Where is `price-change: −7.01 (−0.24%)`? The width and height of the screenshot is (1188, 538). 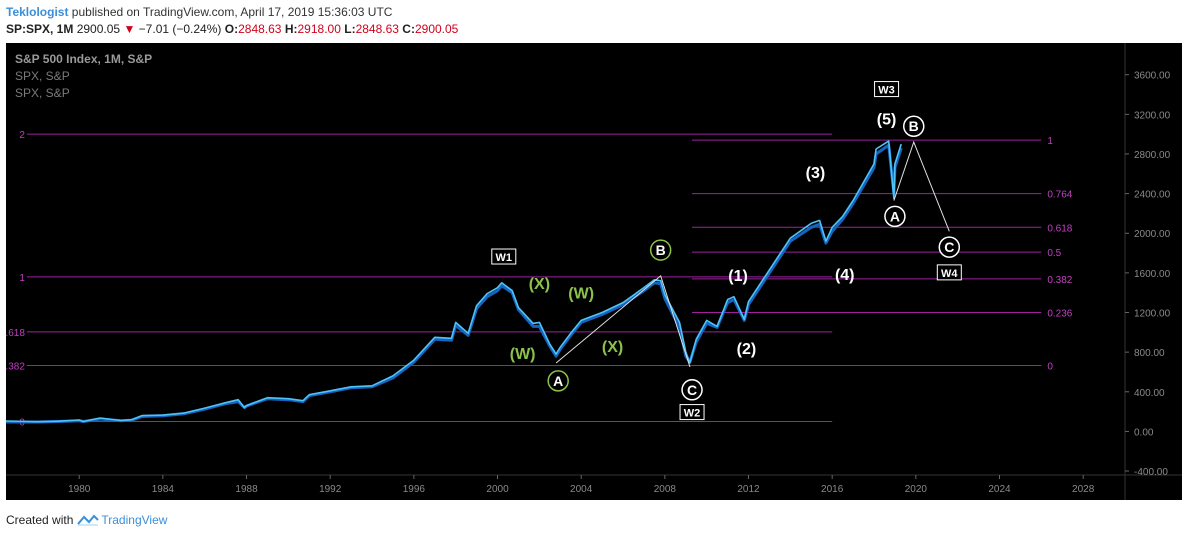 price-change: −7.01 (−0.24%) is located at coordinates (180, 29).